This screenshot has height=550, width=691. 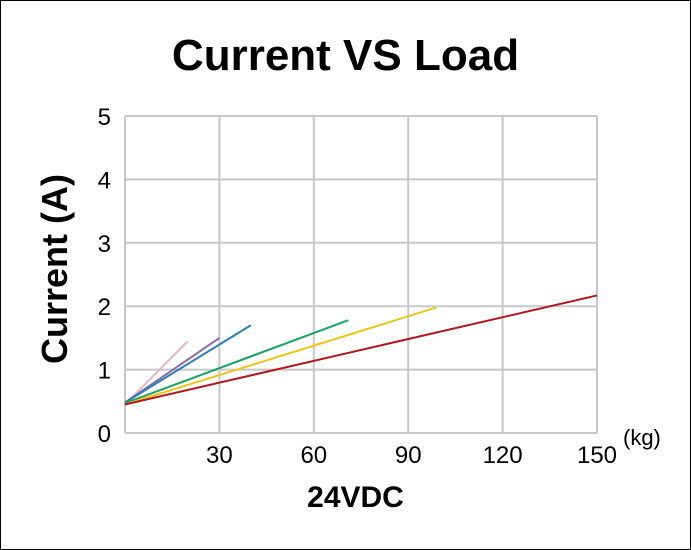 I want to click on y-axis-title: Current (A), so click(x=54, y=269).